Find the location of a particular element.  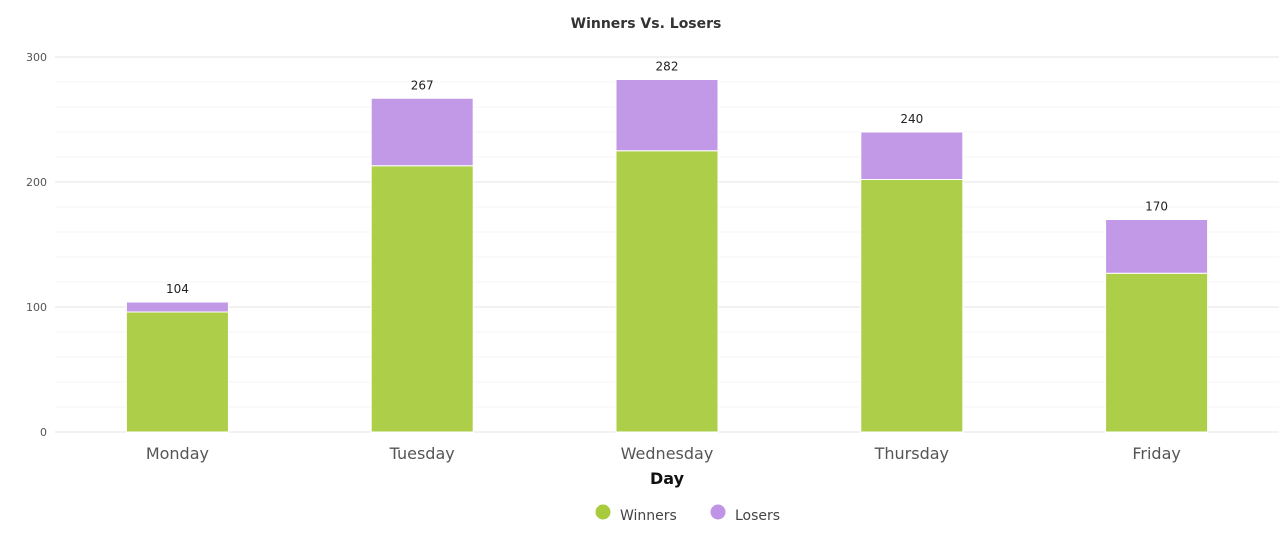

y-tick-label: 100 is located at coordinates (36, 307).